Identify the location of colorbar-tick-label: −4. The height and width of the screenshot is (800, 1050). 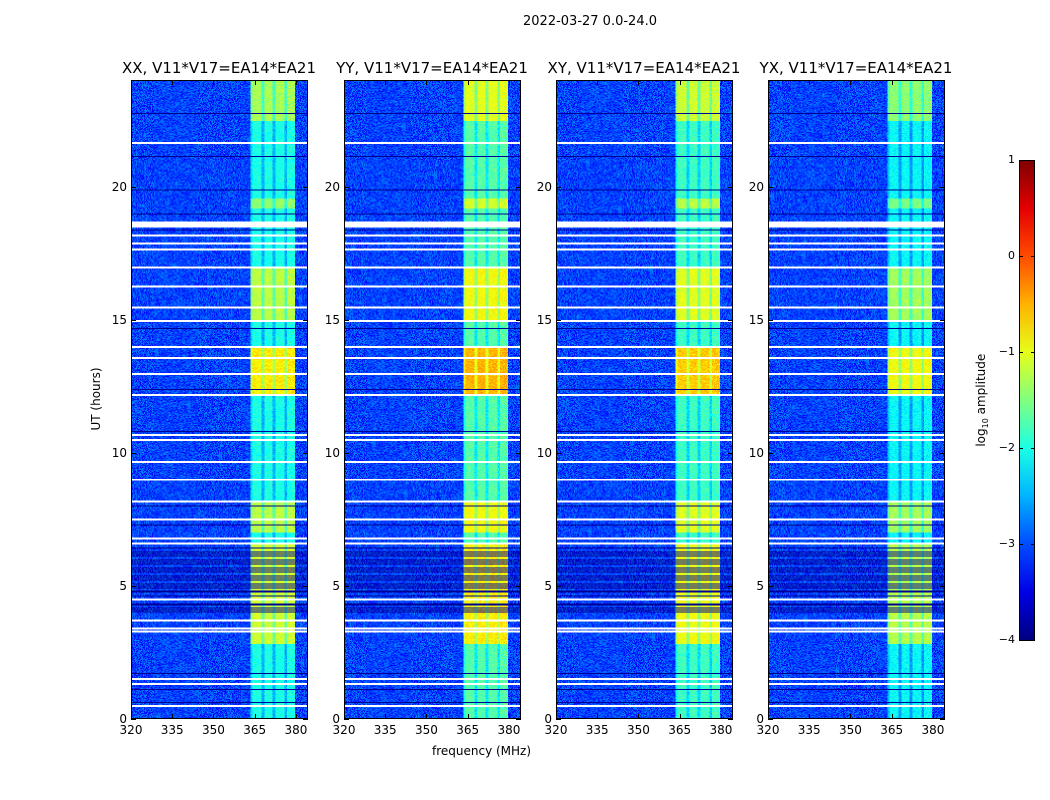
(1006, 639).